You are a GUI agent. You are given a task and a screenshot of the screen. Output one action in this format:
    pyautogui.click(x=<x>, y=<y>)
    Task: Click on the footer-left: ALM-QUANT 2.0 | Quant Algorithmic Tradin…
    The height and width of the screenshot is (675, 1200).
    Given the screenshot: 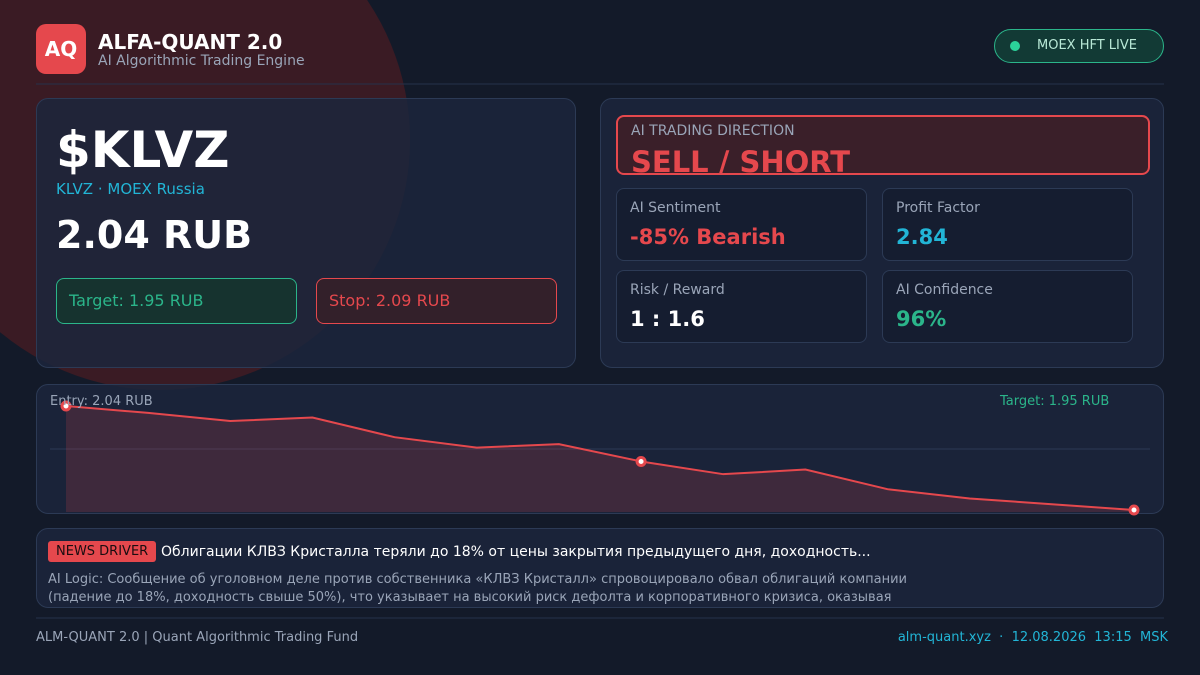 What is the action you would take?
    pyautogui.click(x=197, y=637)
    